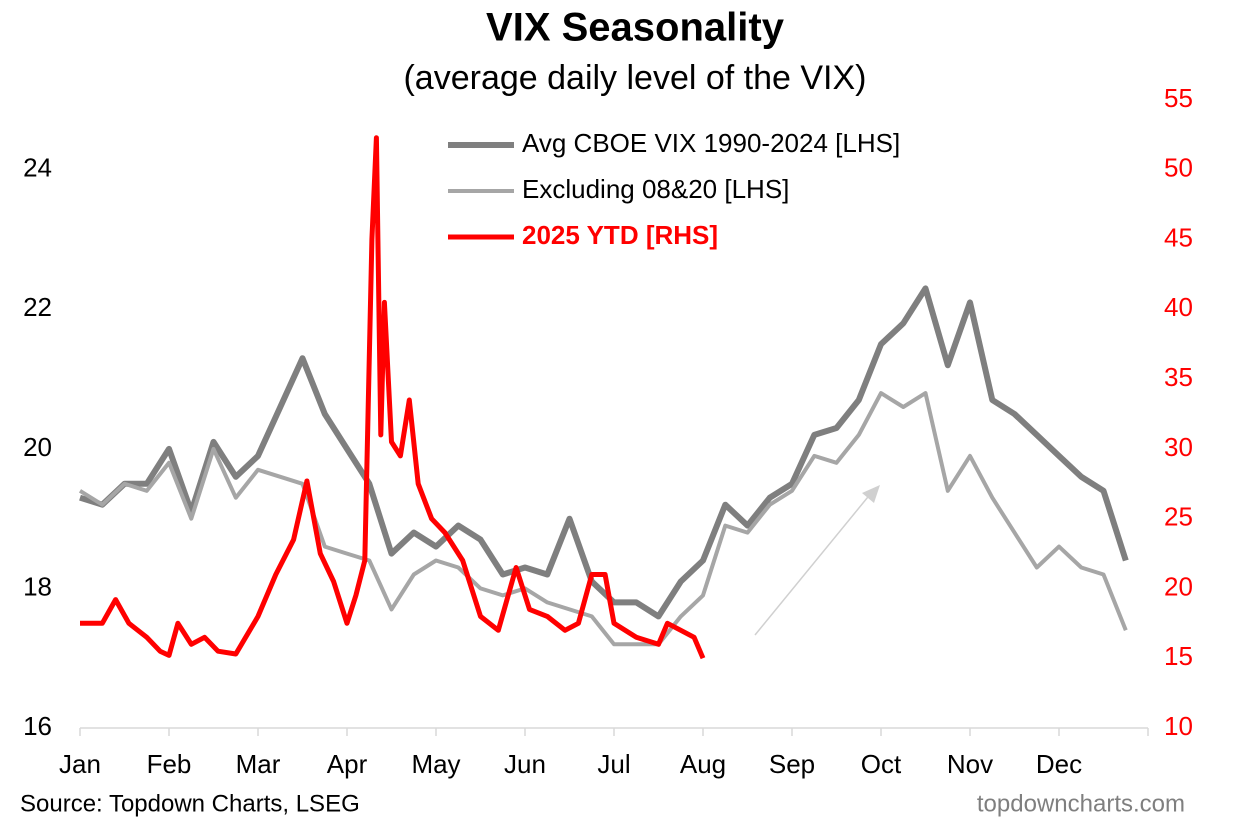 The image size is (1240, 825). I want to click on y2-tick-label: 20, so click(1178, 586).